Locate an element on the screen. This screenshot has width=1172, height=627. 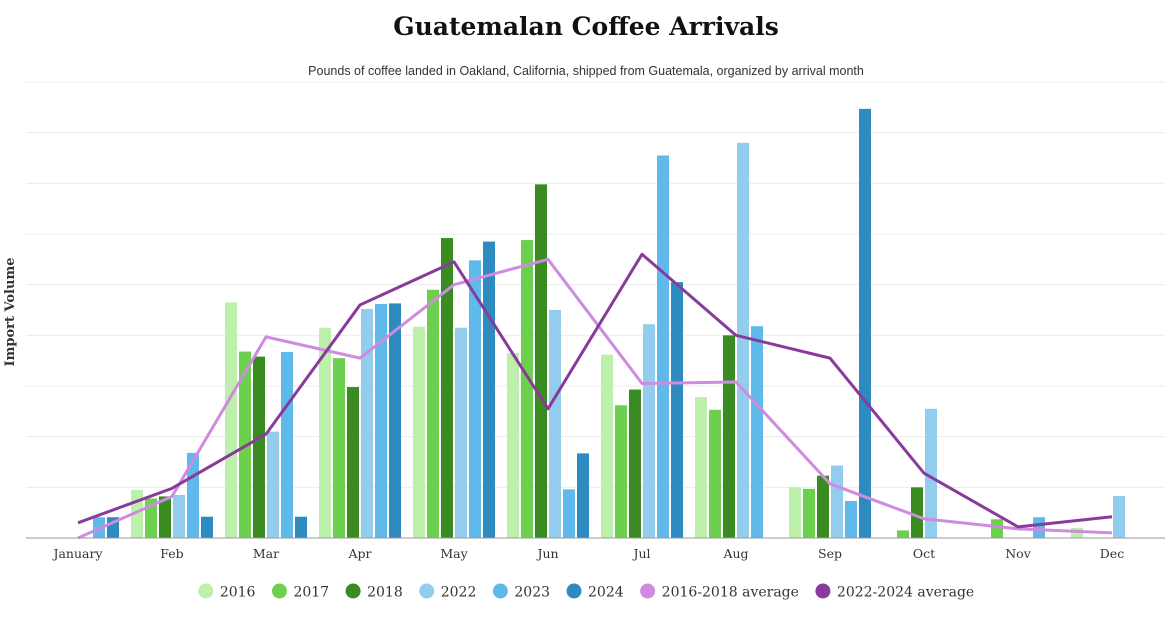
chart-title: Guatemalan Coffee Arrivals is located at coordinates (586, 26).